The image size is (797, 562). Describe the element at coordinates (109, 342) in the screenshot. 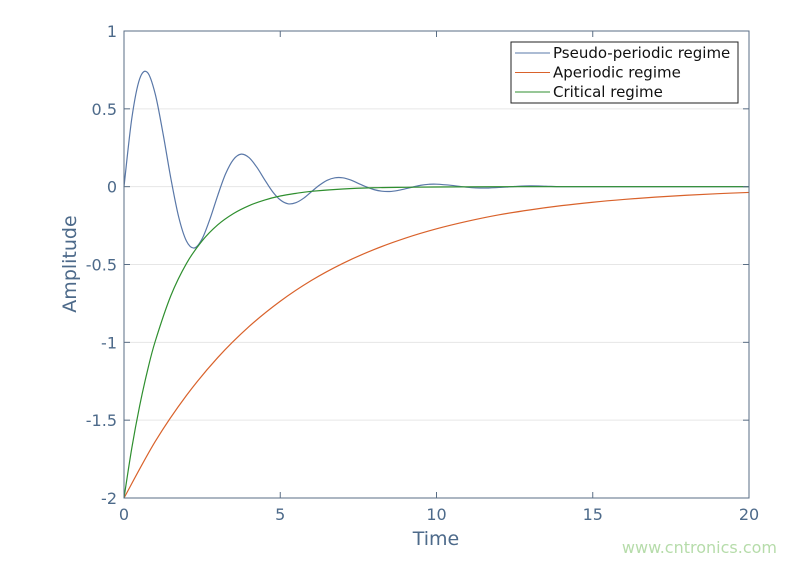

I see `y-tick-label: -1` at that location.